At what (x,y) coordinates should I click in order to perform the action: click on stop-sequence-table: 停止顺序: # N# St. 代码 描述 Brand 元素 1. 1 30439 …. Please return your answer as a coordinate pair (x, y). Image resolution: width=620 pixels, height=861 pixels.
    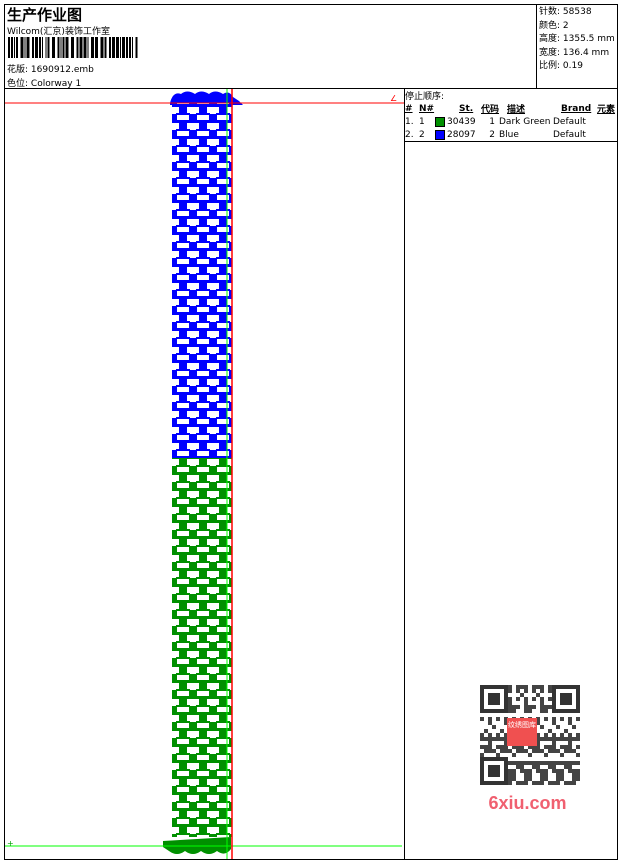
    Looking at the image, I should click on (511, 115).